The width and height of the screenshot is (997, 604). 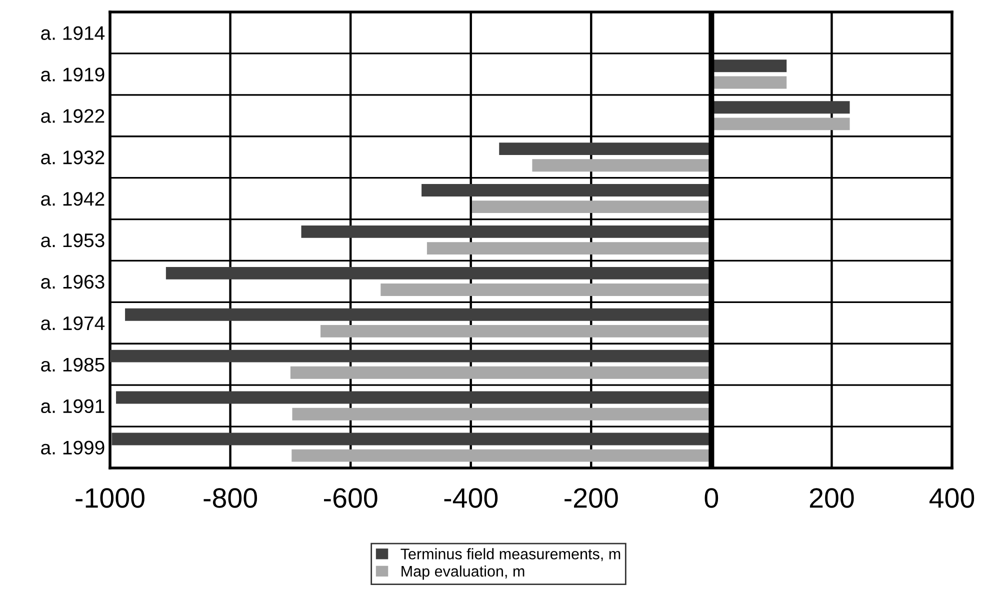 I want to click on y-tick-label: a. 1999, so click(x=72, y=447).